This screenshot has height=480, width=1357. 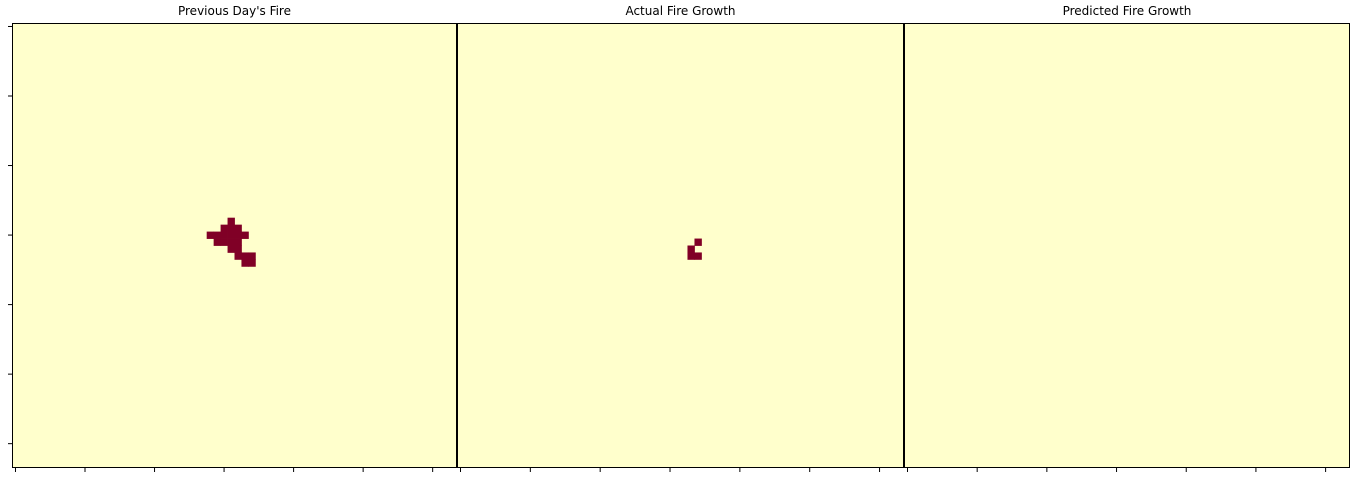 What do you see at coordinates (680, 11) in the screenshot?
I see `panel-title-actual-growth: Actual Fire Growth` at bounding box center [680, 11].